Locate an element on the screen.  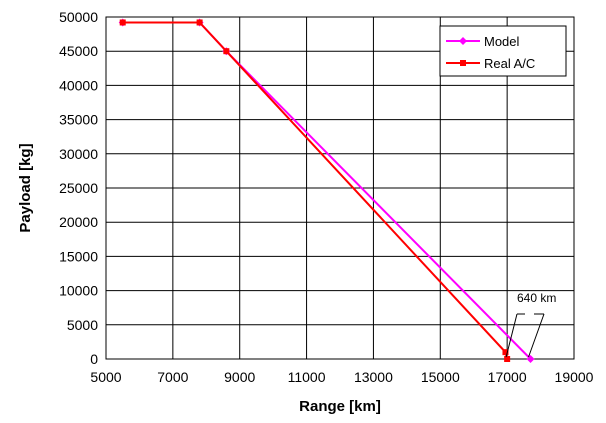
legend-box is located at coordinates (503, 51).